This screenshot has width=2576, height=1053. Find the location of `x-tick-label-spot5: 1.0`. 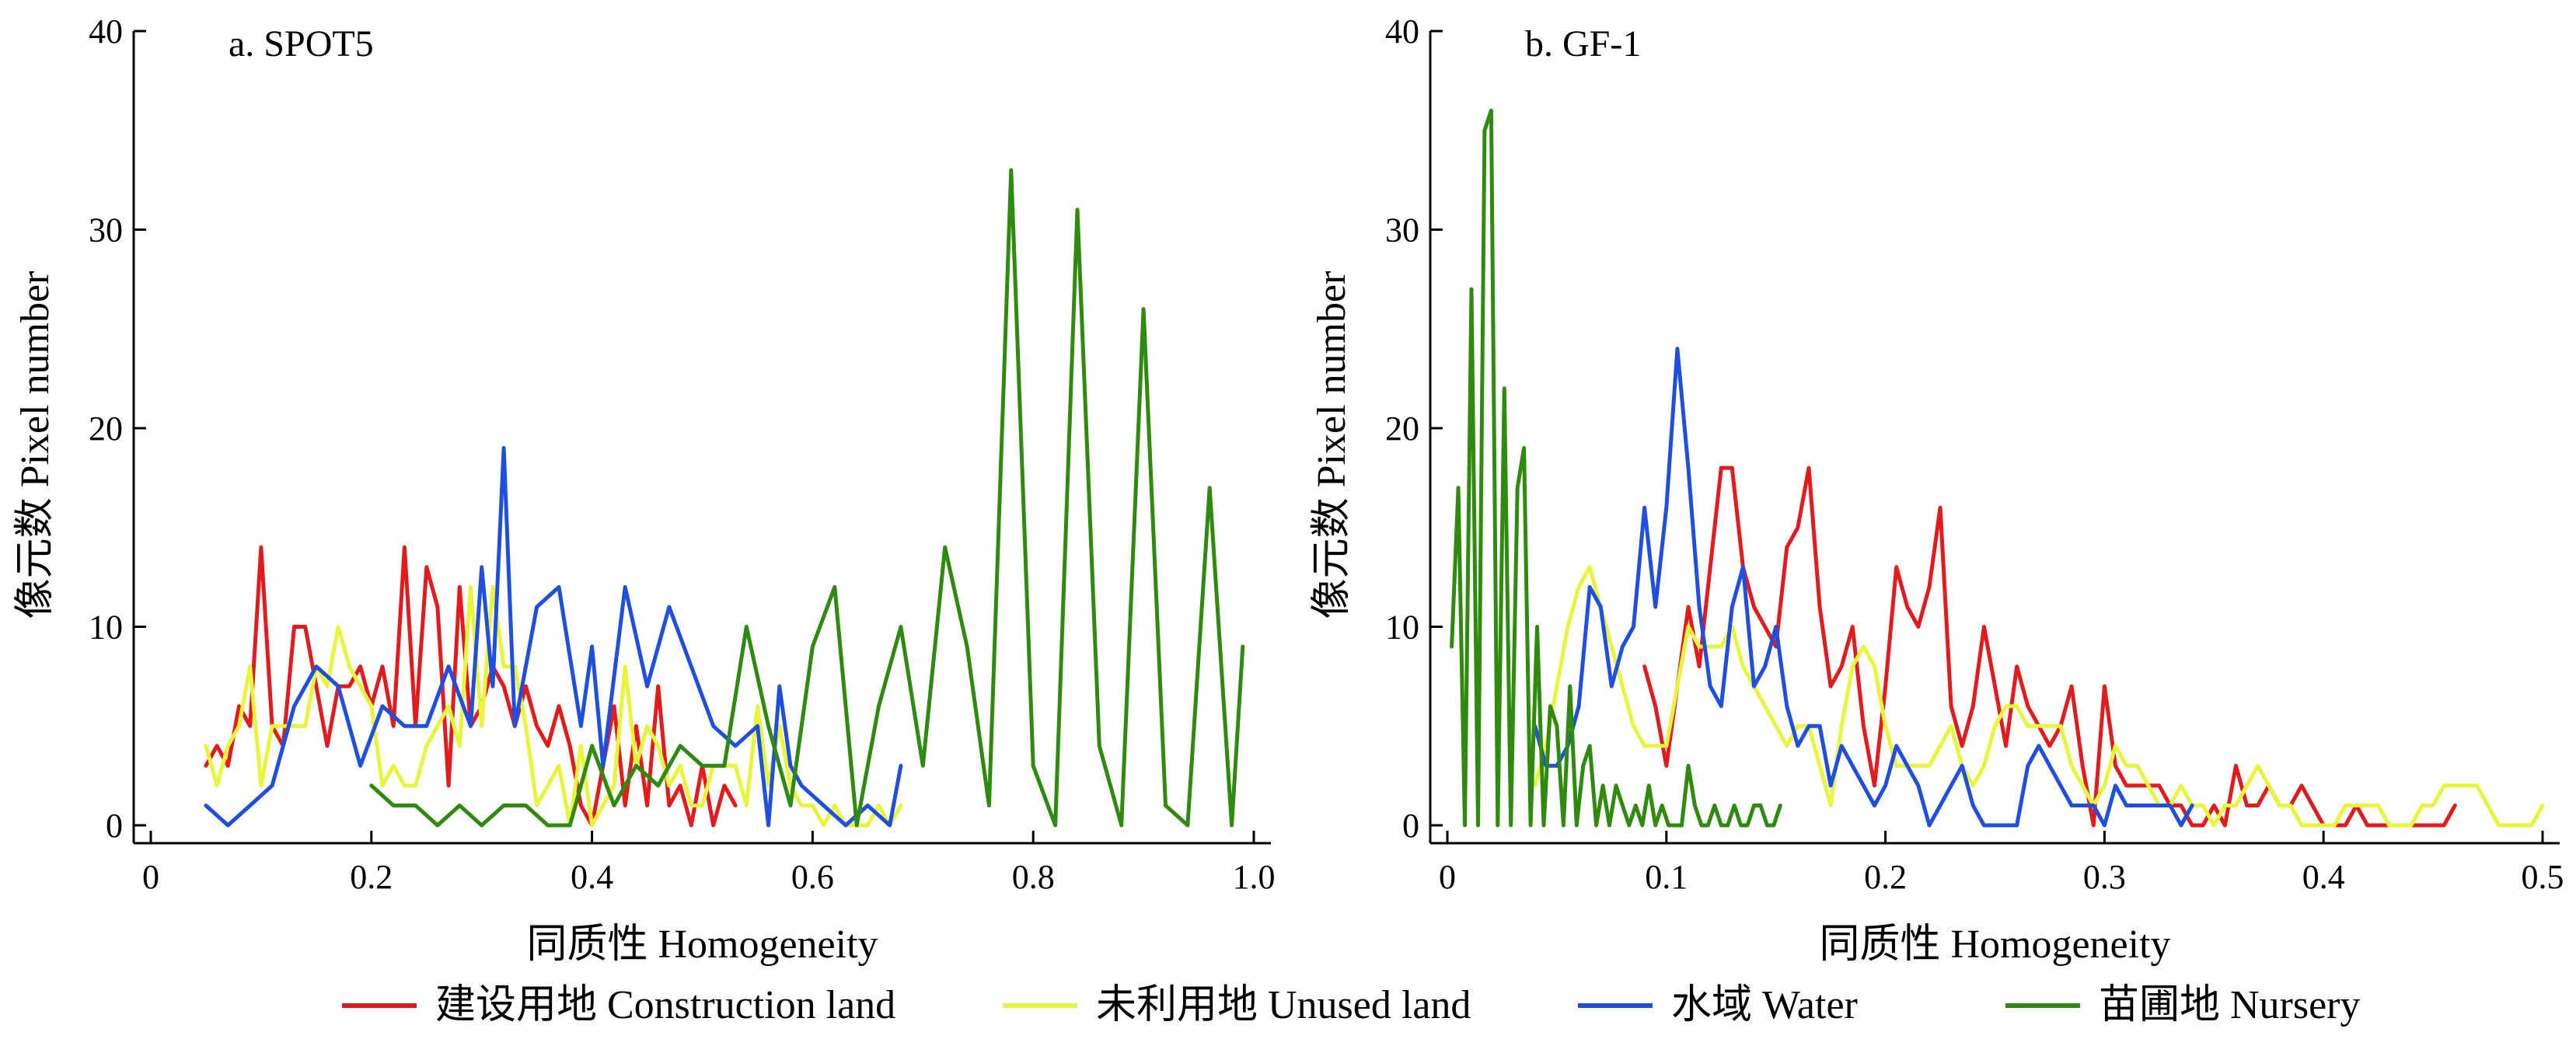

x-tick-label-spot5: 1.0 is located at coordinates (1255, 877).